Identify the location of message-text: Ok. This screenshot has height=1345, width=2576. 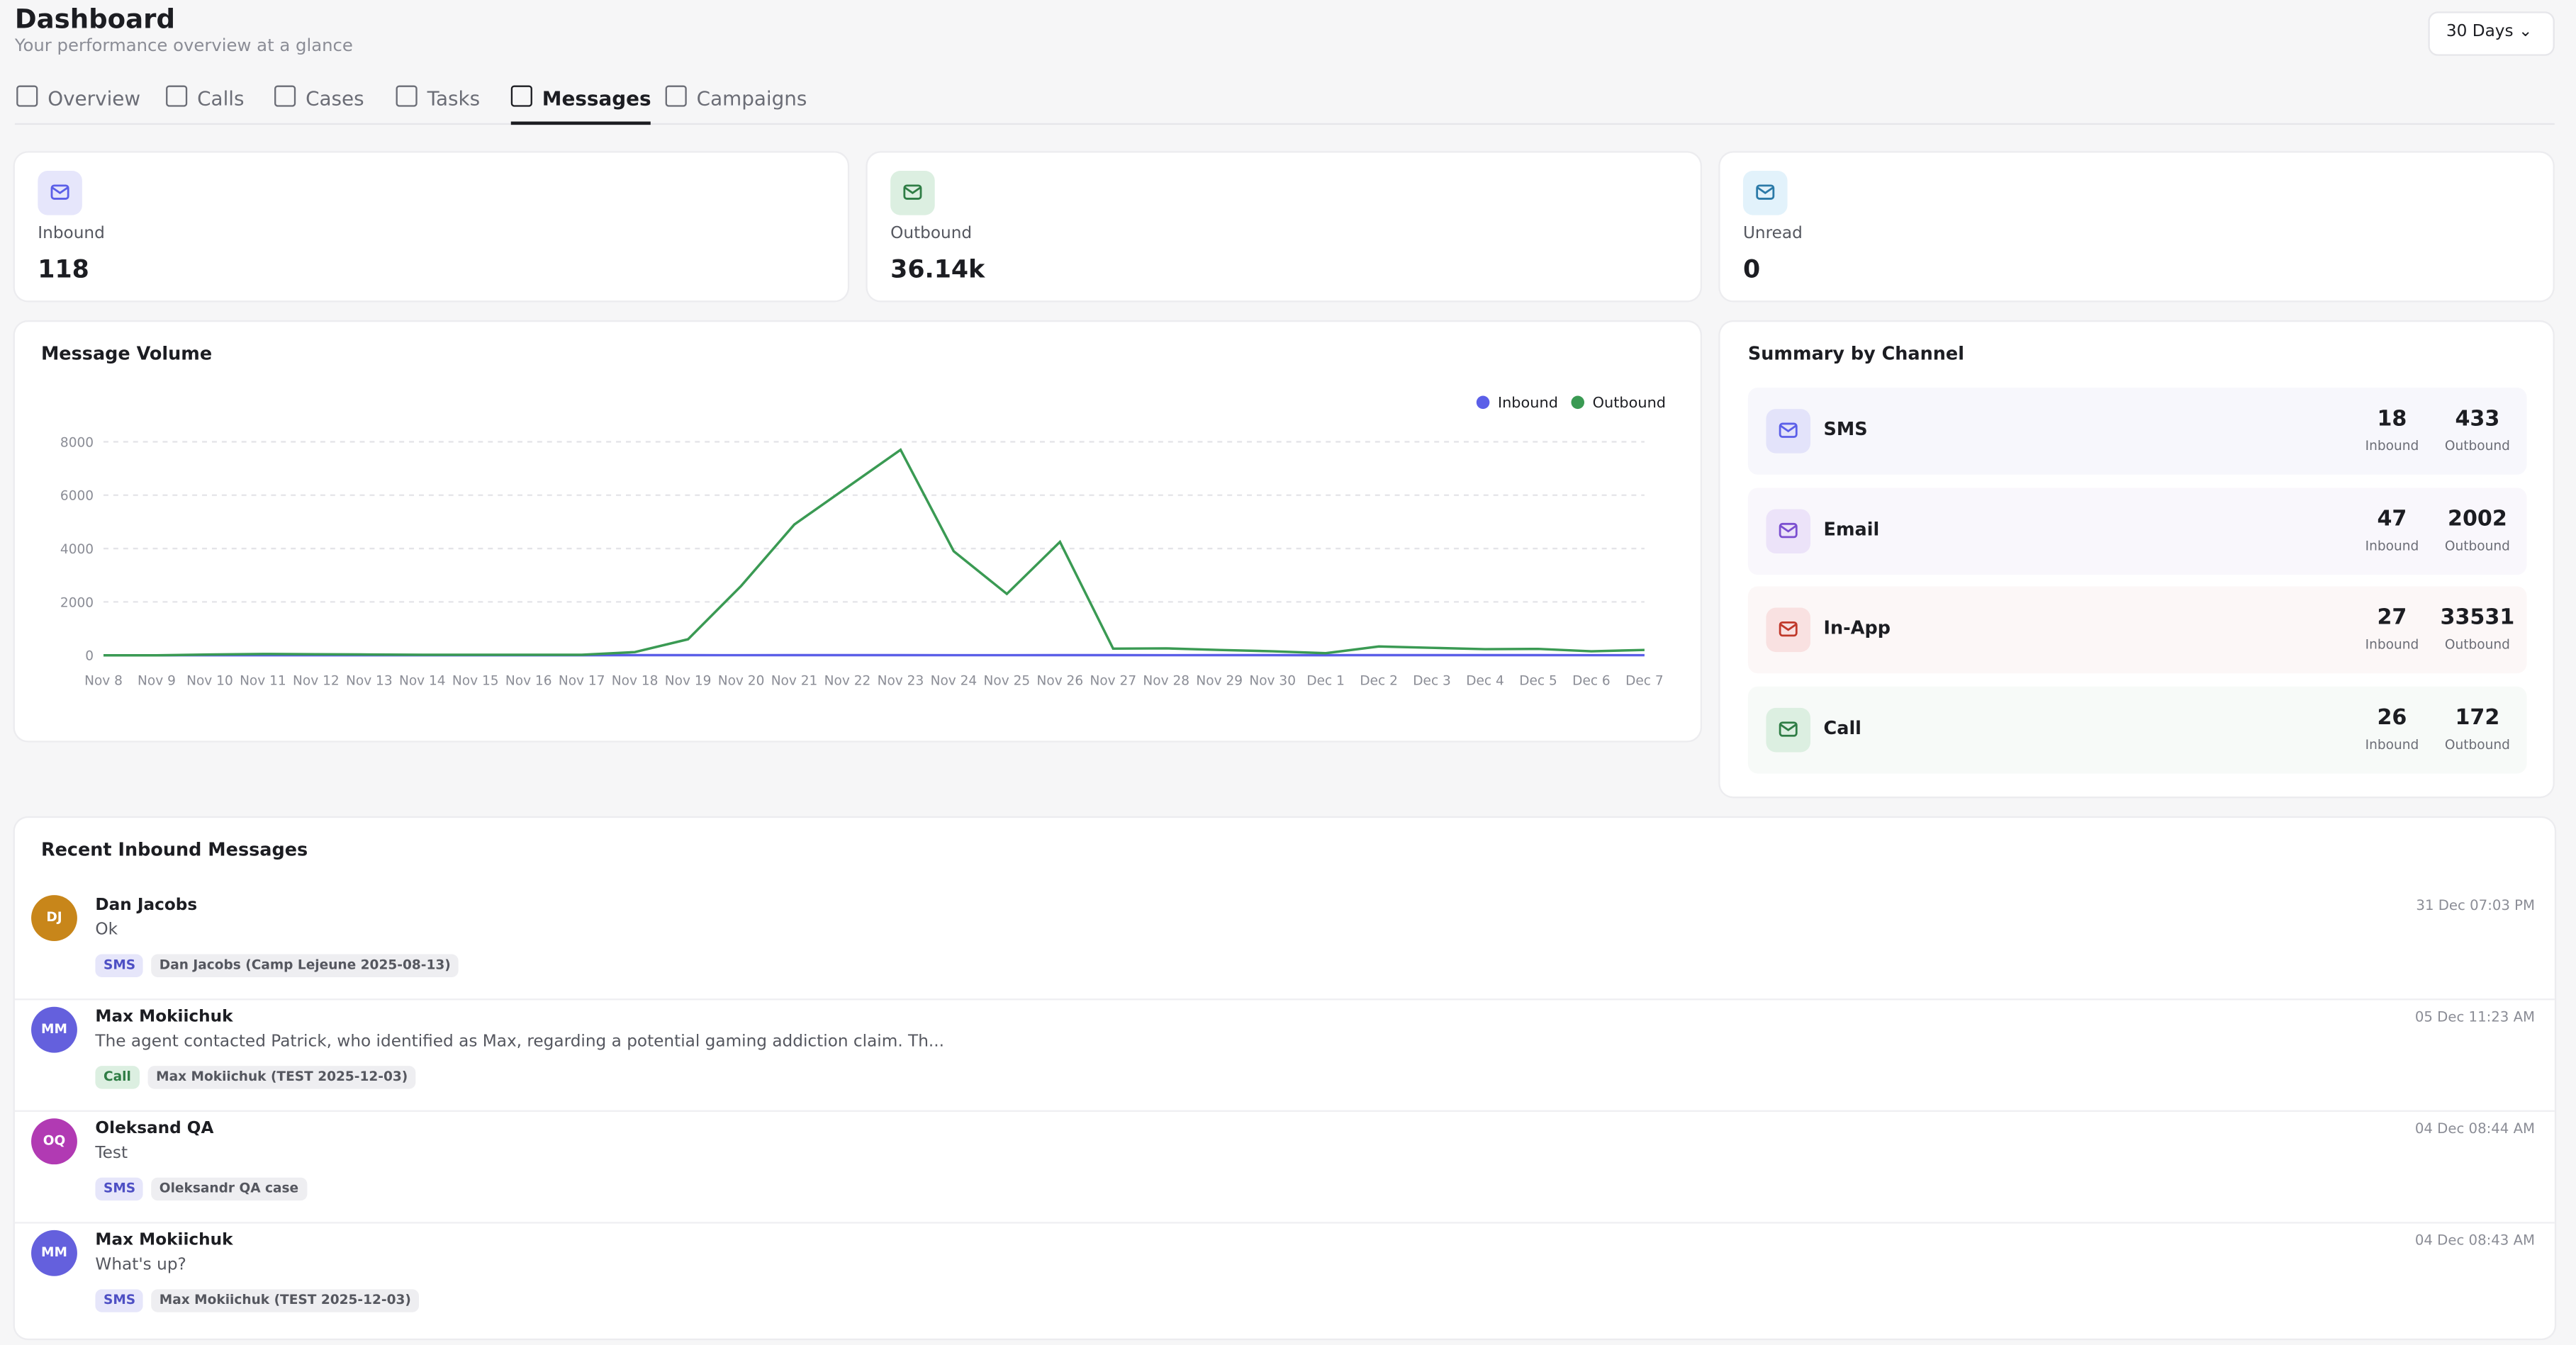
(107, 931).